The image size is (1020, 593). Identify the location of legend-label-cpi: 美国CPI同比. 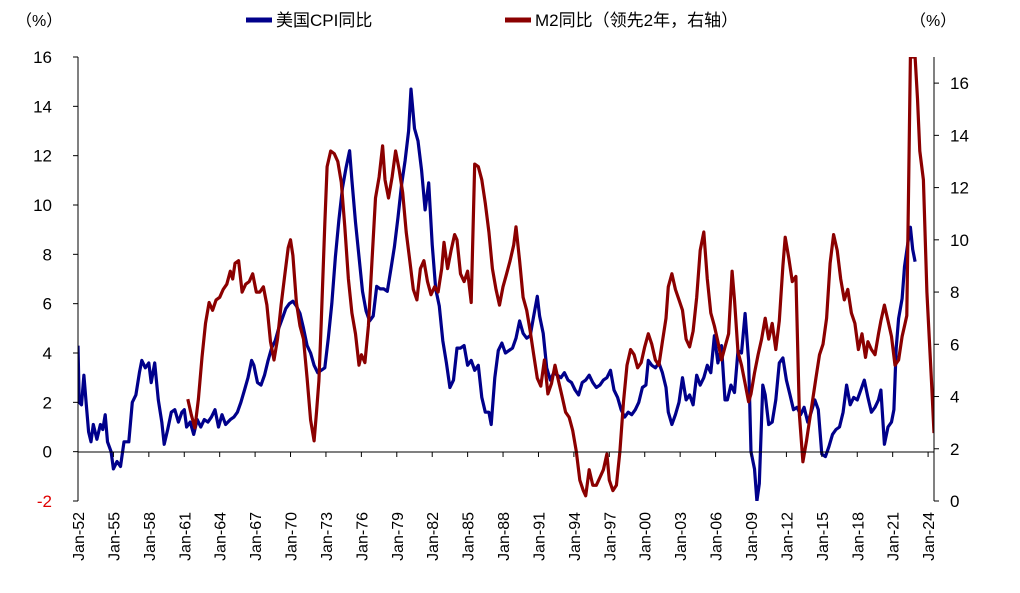
(324, 20).